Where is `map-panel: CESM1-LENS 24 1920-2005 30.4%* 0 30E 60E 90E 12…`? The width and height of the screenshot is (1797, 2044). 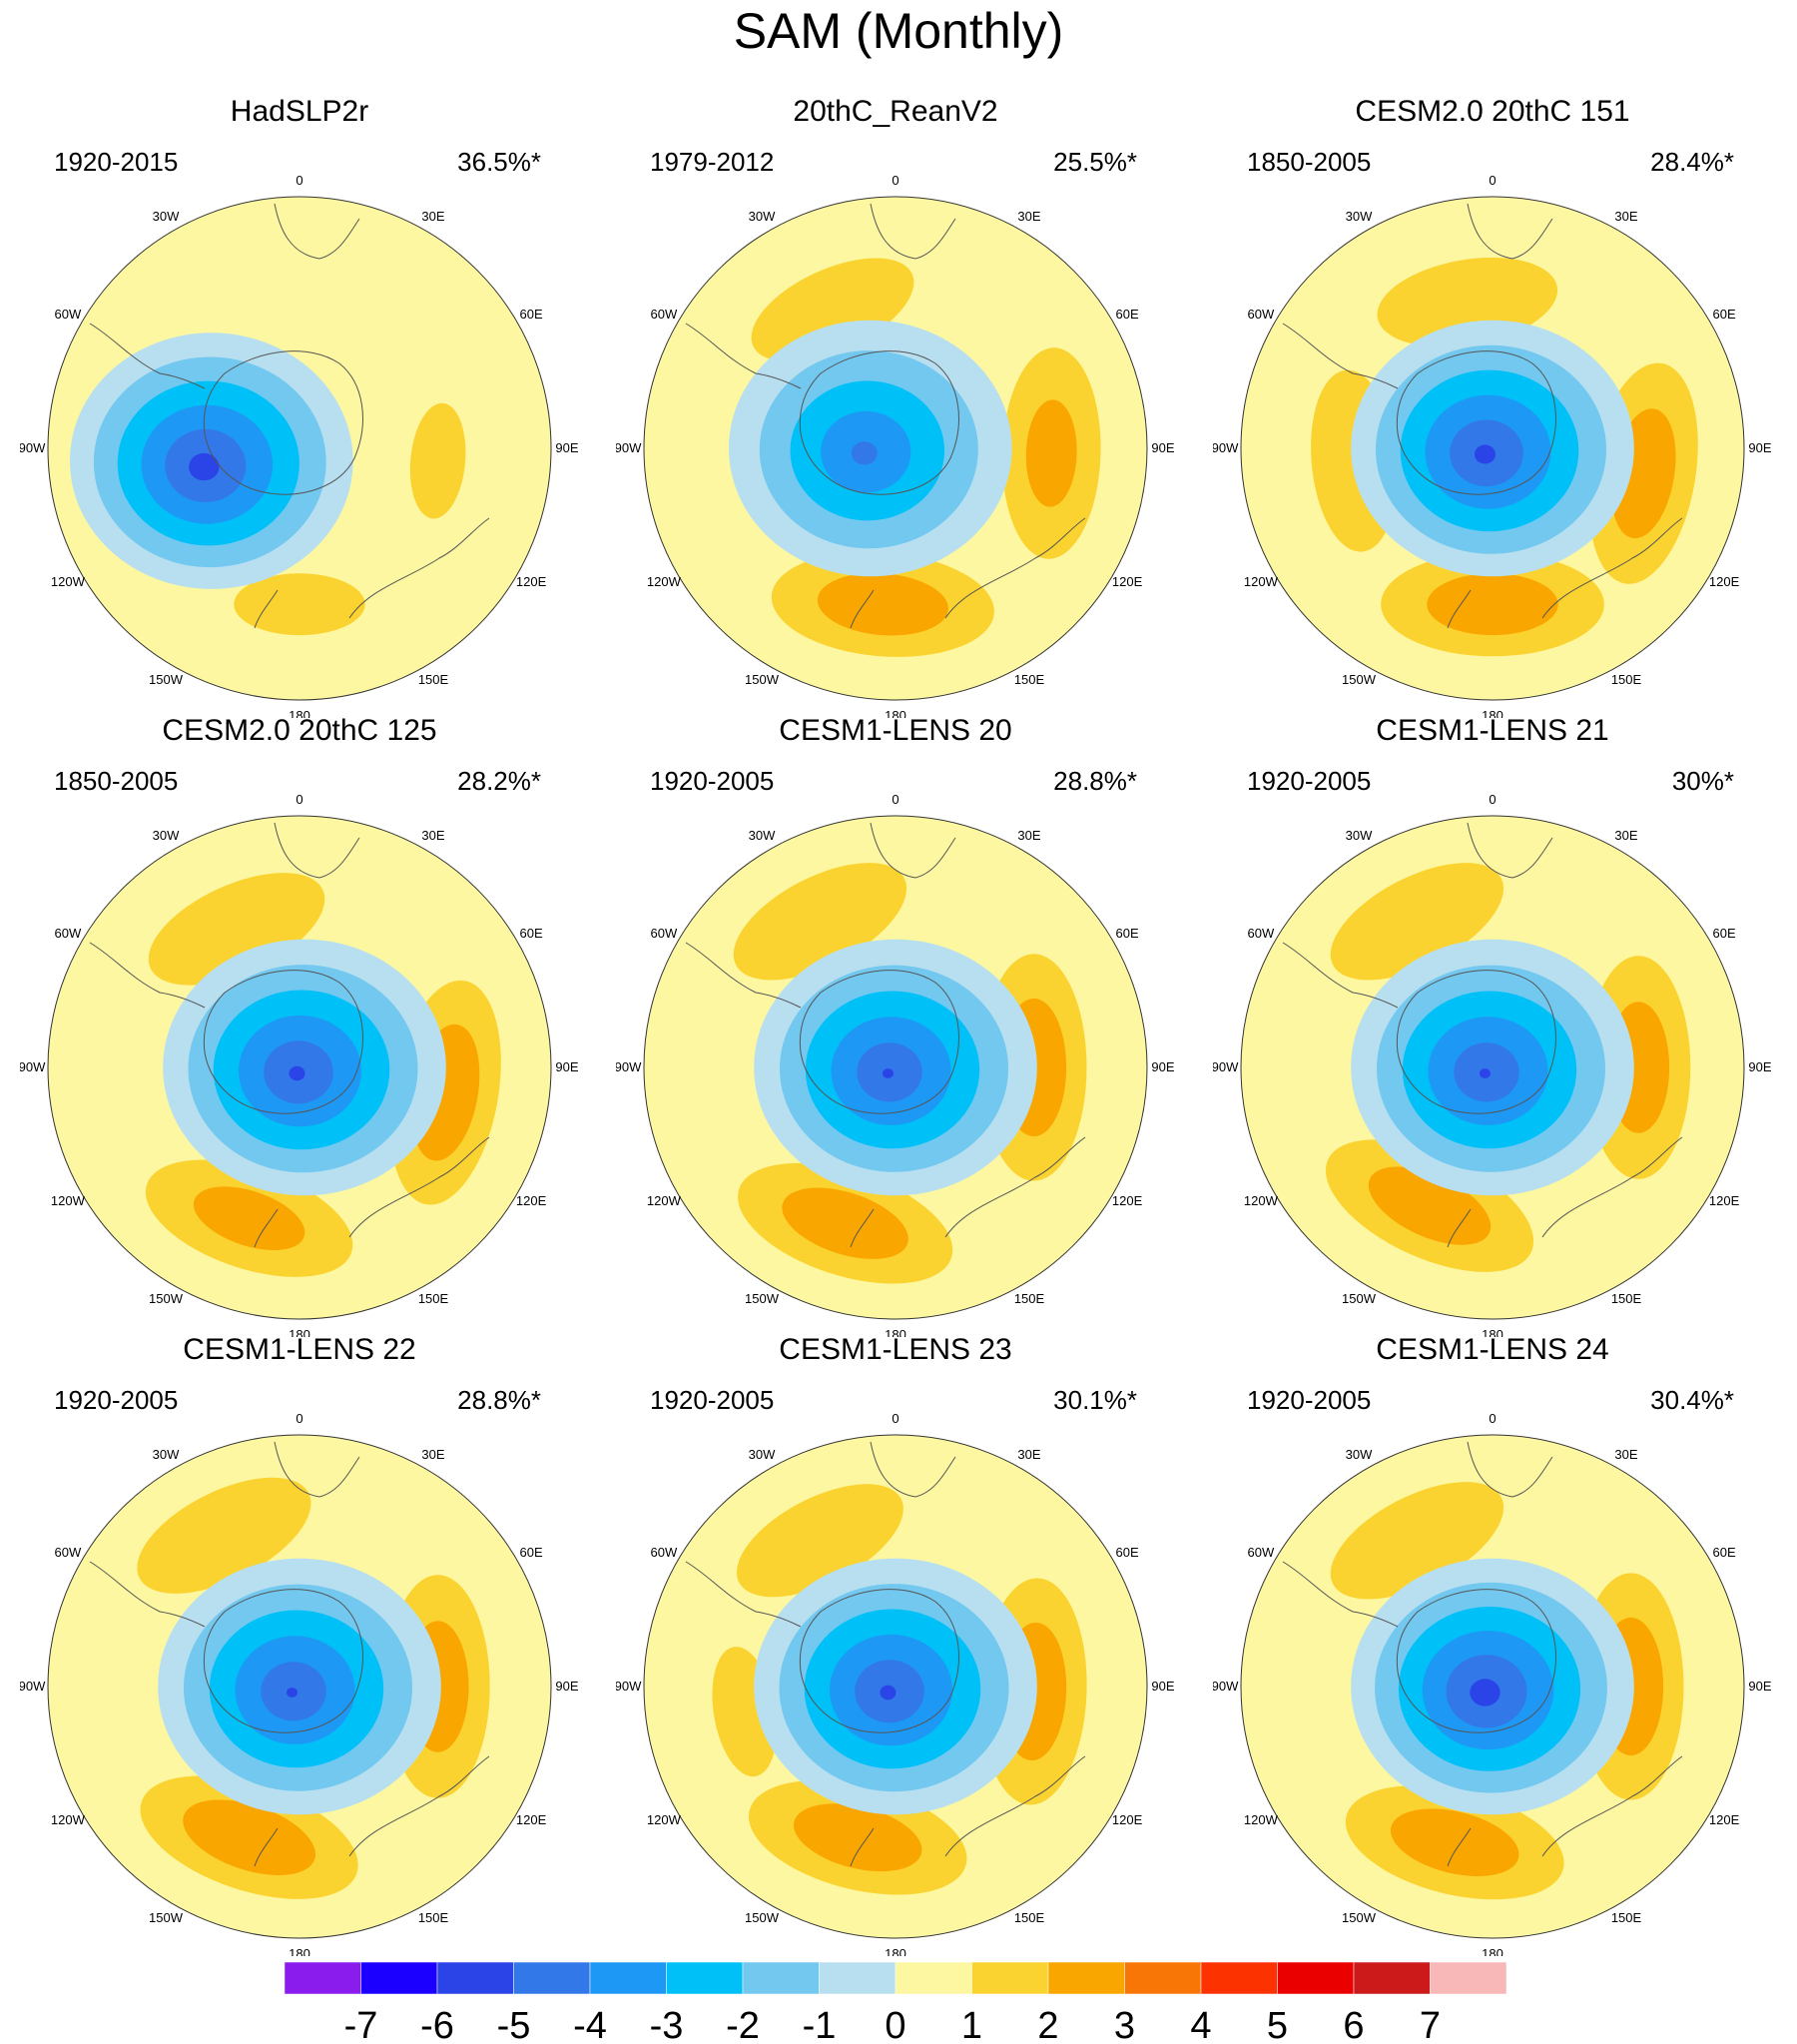
map-panel: CESM1-LENS 24 1920-2005 30.4%* 0 30E 60E 90E 12… is located at coordinates (1492, 1644).